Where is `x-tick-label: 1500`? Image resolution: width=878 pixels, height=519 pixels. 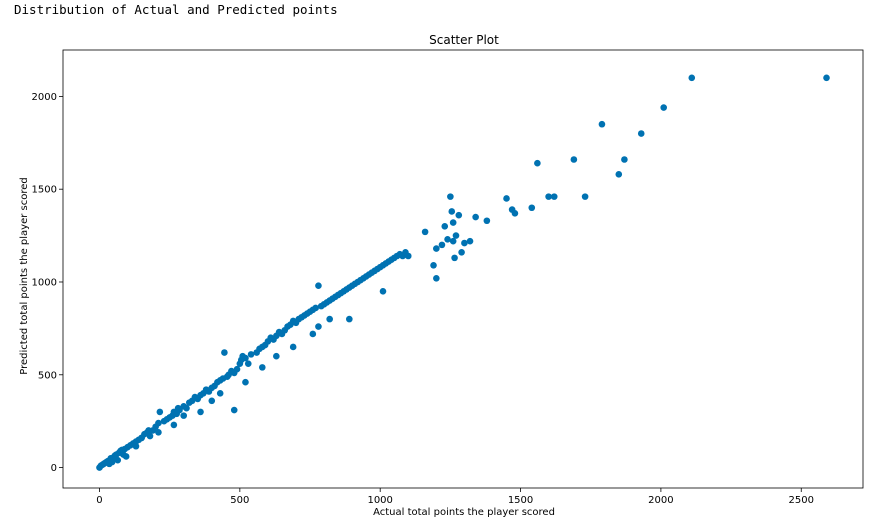 x-tick-label: 1500 is located at coordinates (520, 500).